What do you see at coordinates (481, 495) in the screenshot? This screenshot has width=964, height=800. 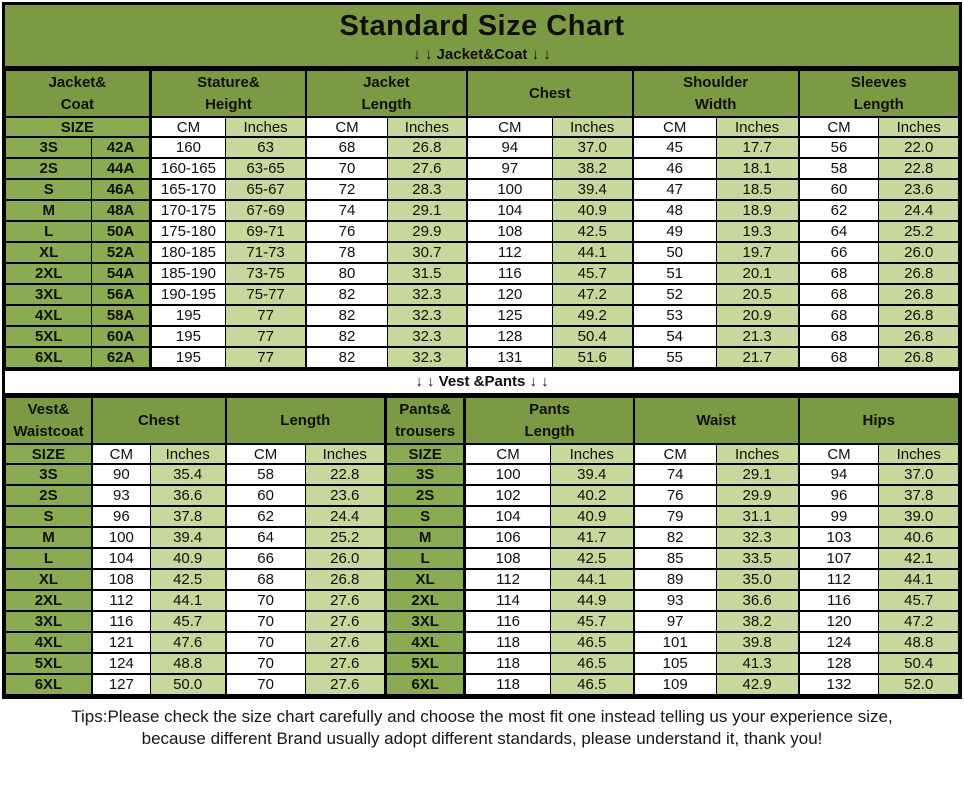 I see `size-row: 2S 93 36.6 60 23.6 2S 102 40.2 76 29.9 96 37.8` at bounding box center [481, 495].